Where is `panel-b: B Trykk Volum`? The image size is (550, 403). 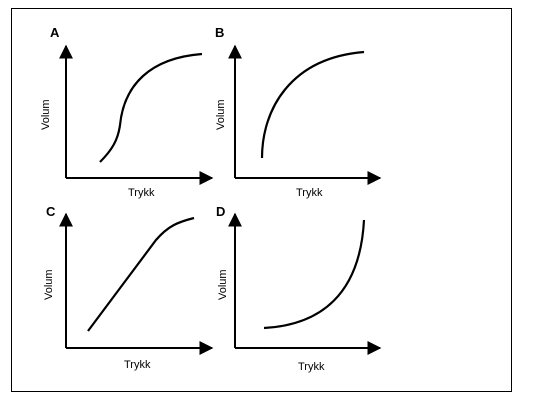 panel-b: B Trykk Volum is located at coordinates (298, 112).